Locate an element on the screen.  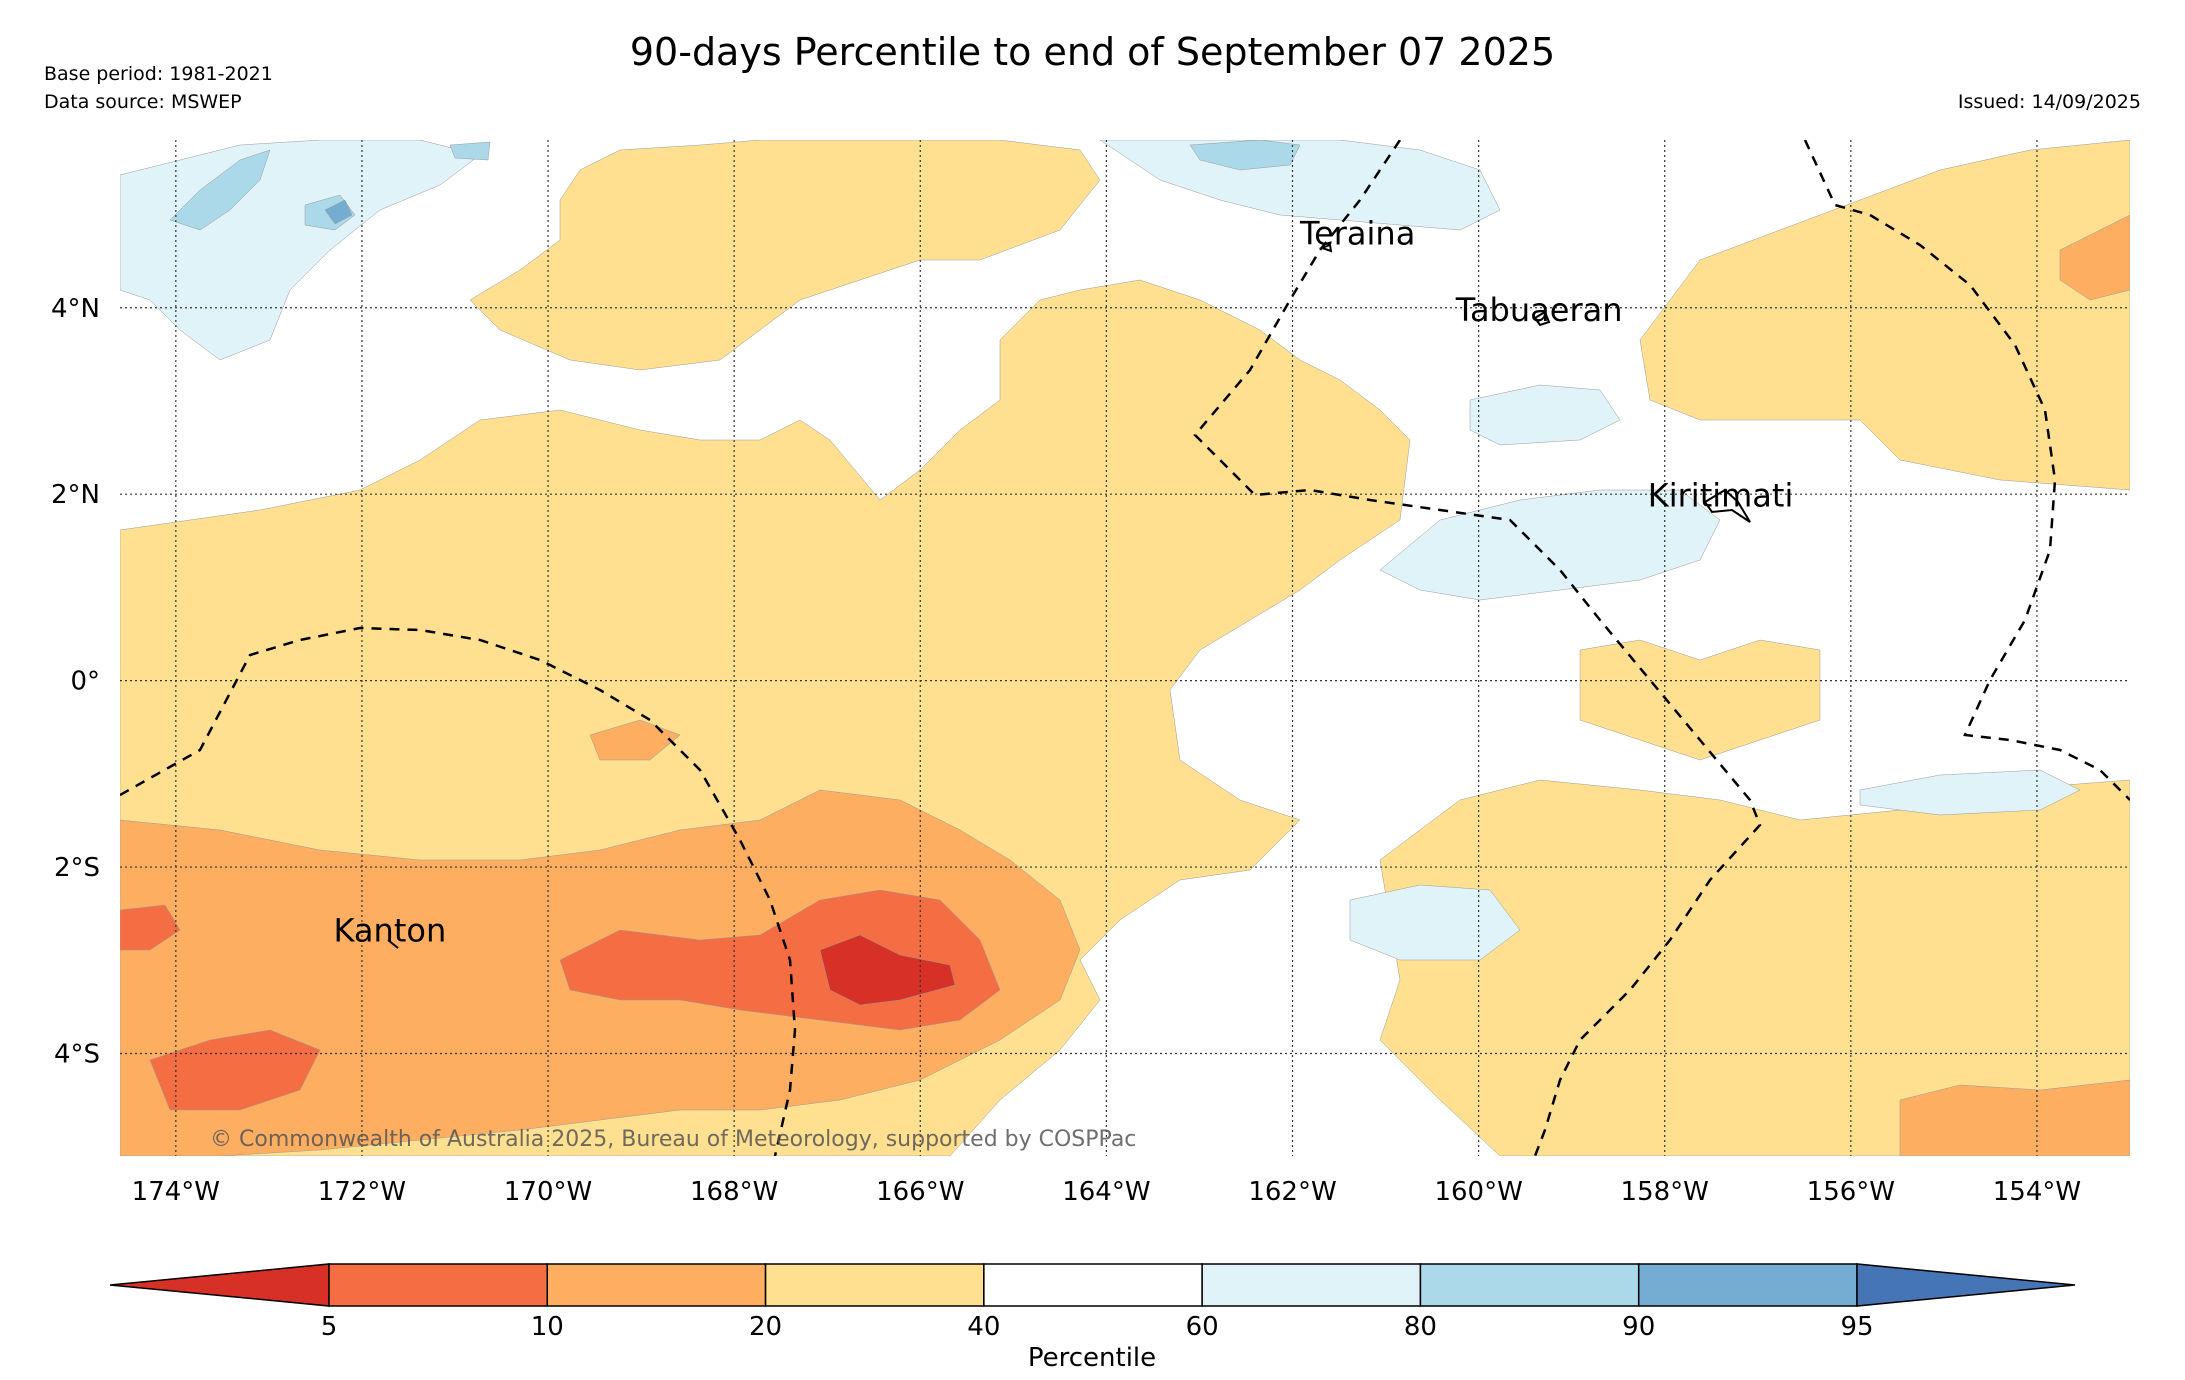
lat-tick-label: 4°S is located at coordinates (77, 1054).